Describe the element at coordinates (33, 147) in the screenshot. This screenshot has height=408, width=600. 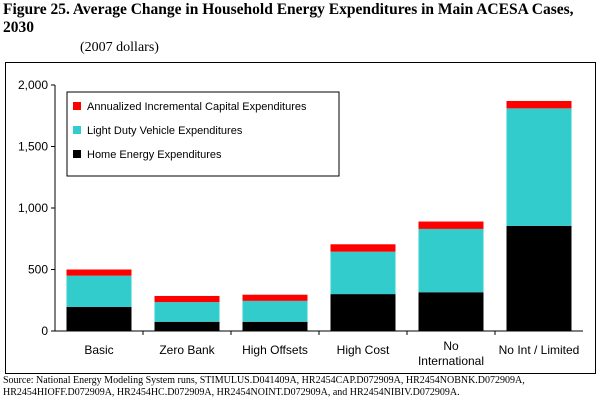
I see `y-tick-label: 1,500` at that location.